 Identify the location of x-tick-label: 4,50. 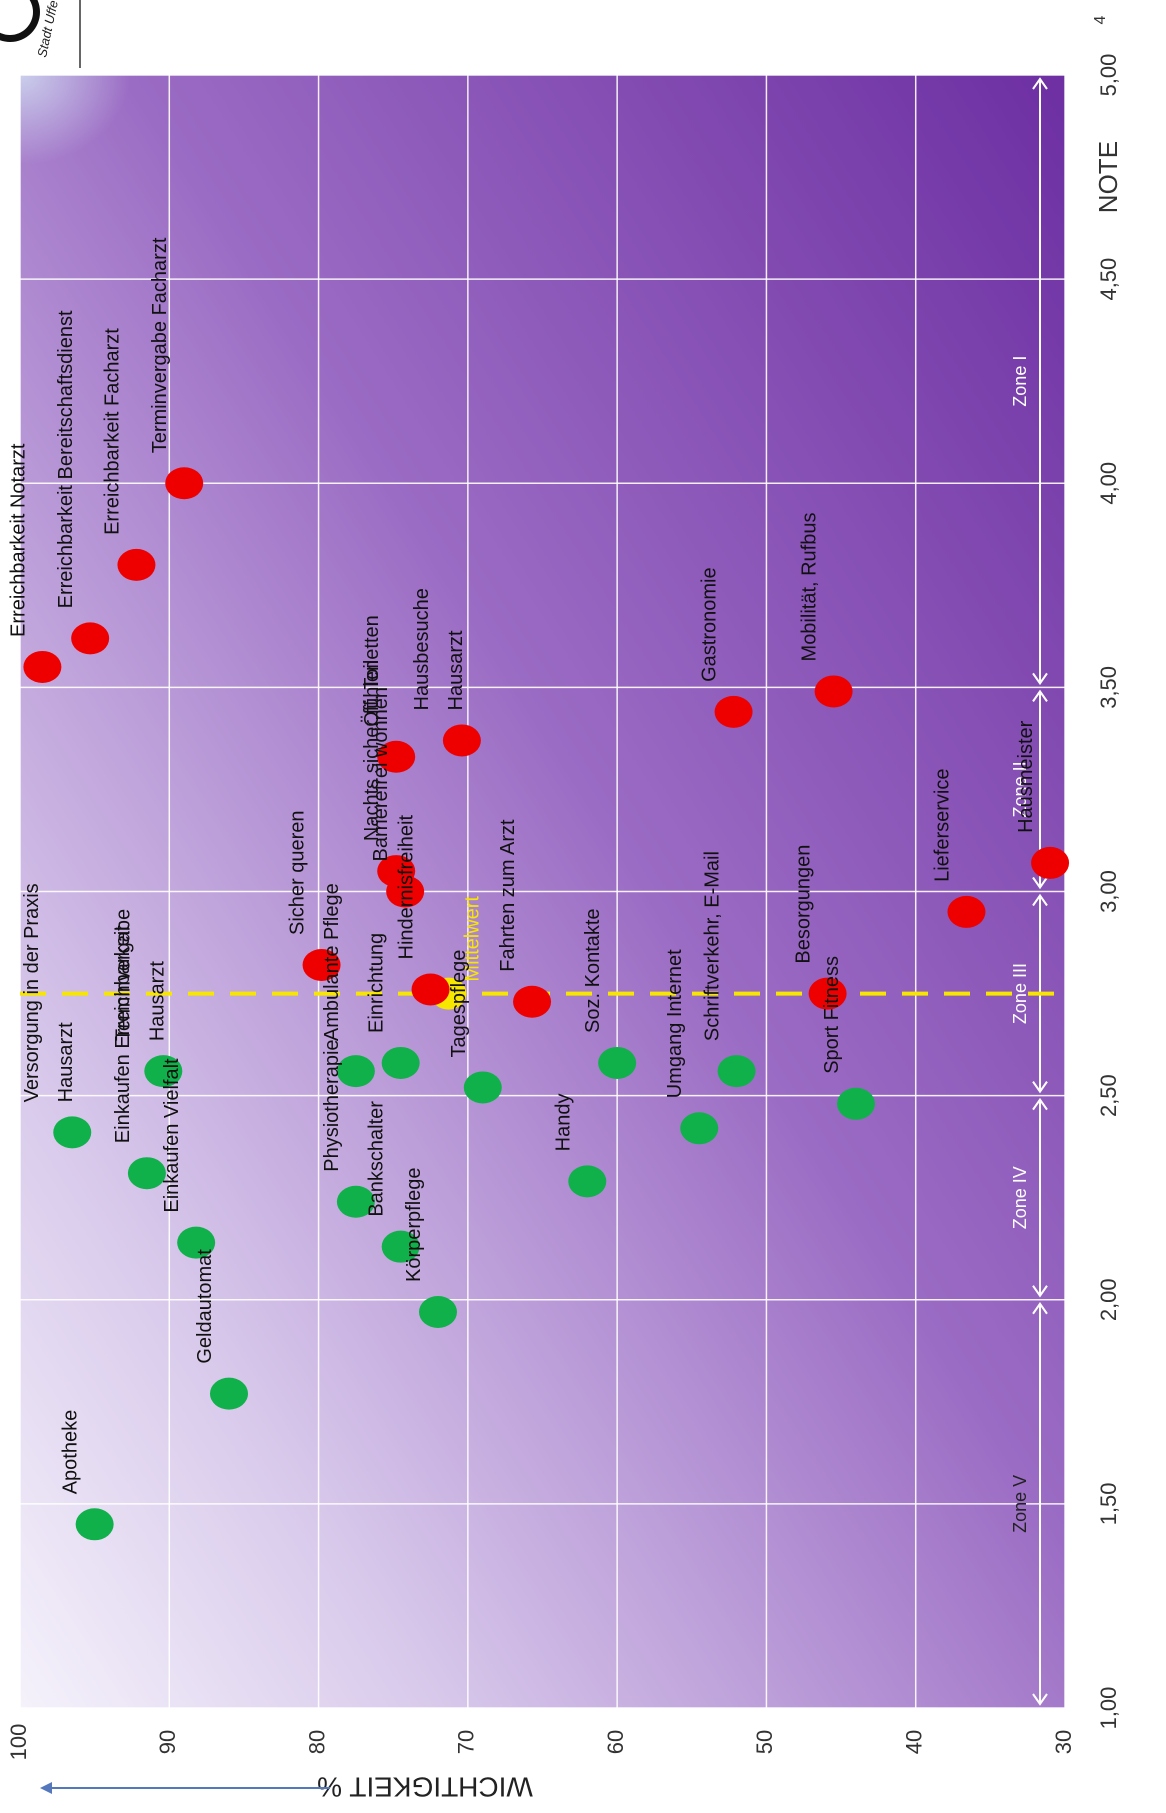
(1108, 279).